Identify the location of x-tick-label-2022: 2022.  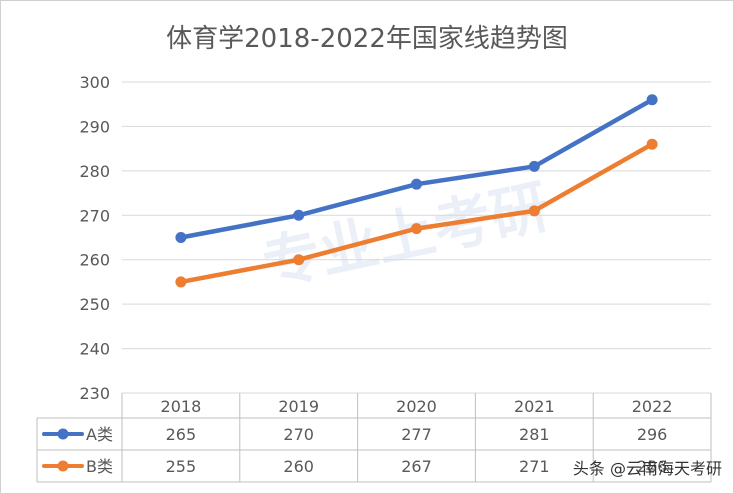
(652, 406).